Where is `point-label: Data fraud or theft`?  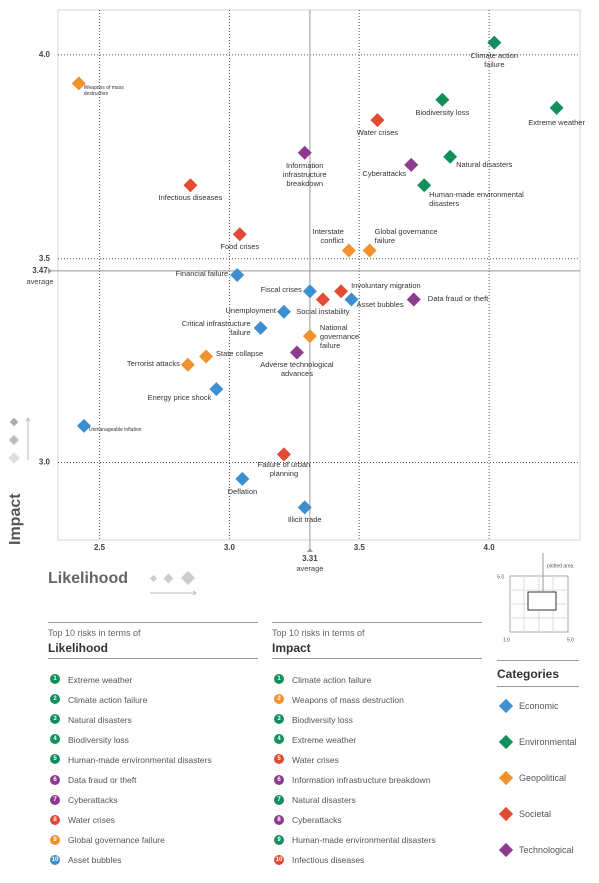
point-label: Data fraud or theft is located at coordinates (458, 299).